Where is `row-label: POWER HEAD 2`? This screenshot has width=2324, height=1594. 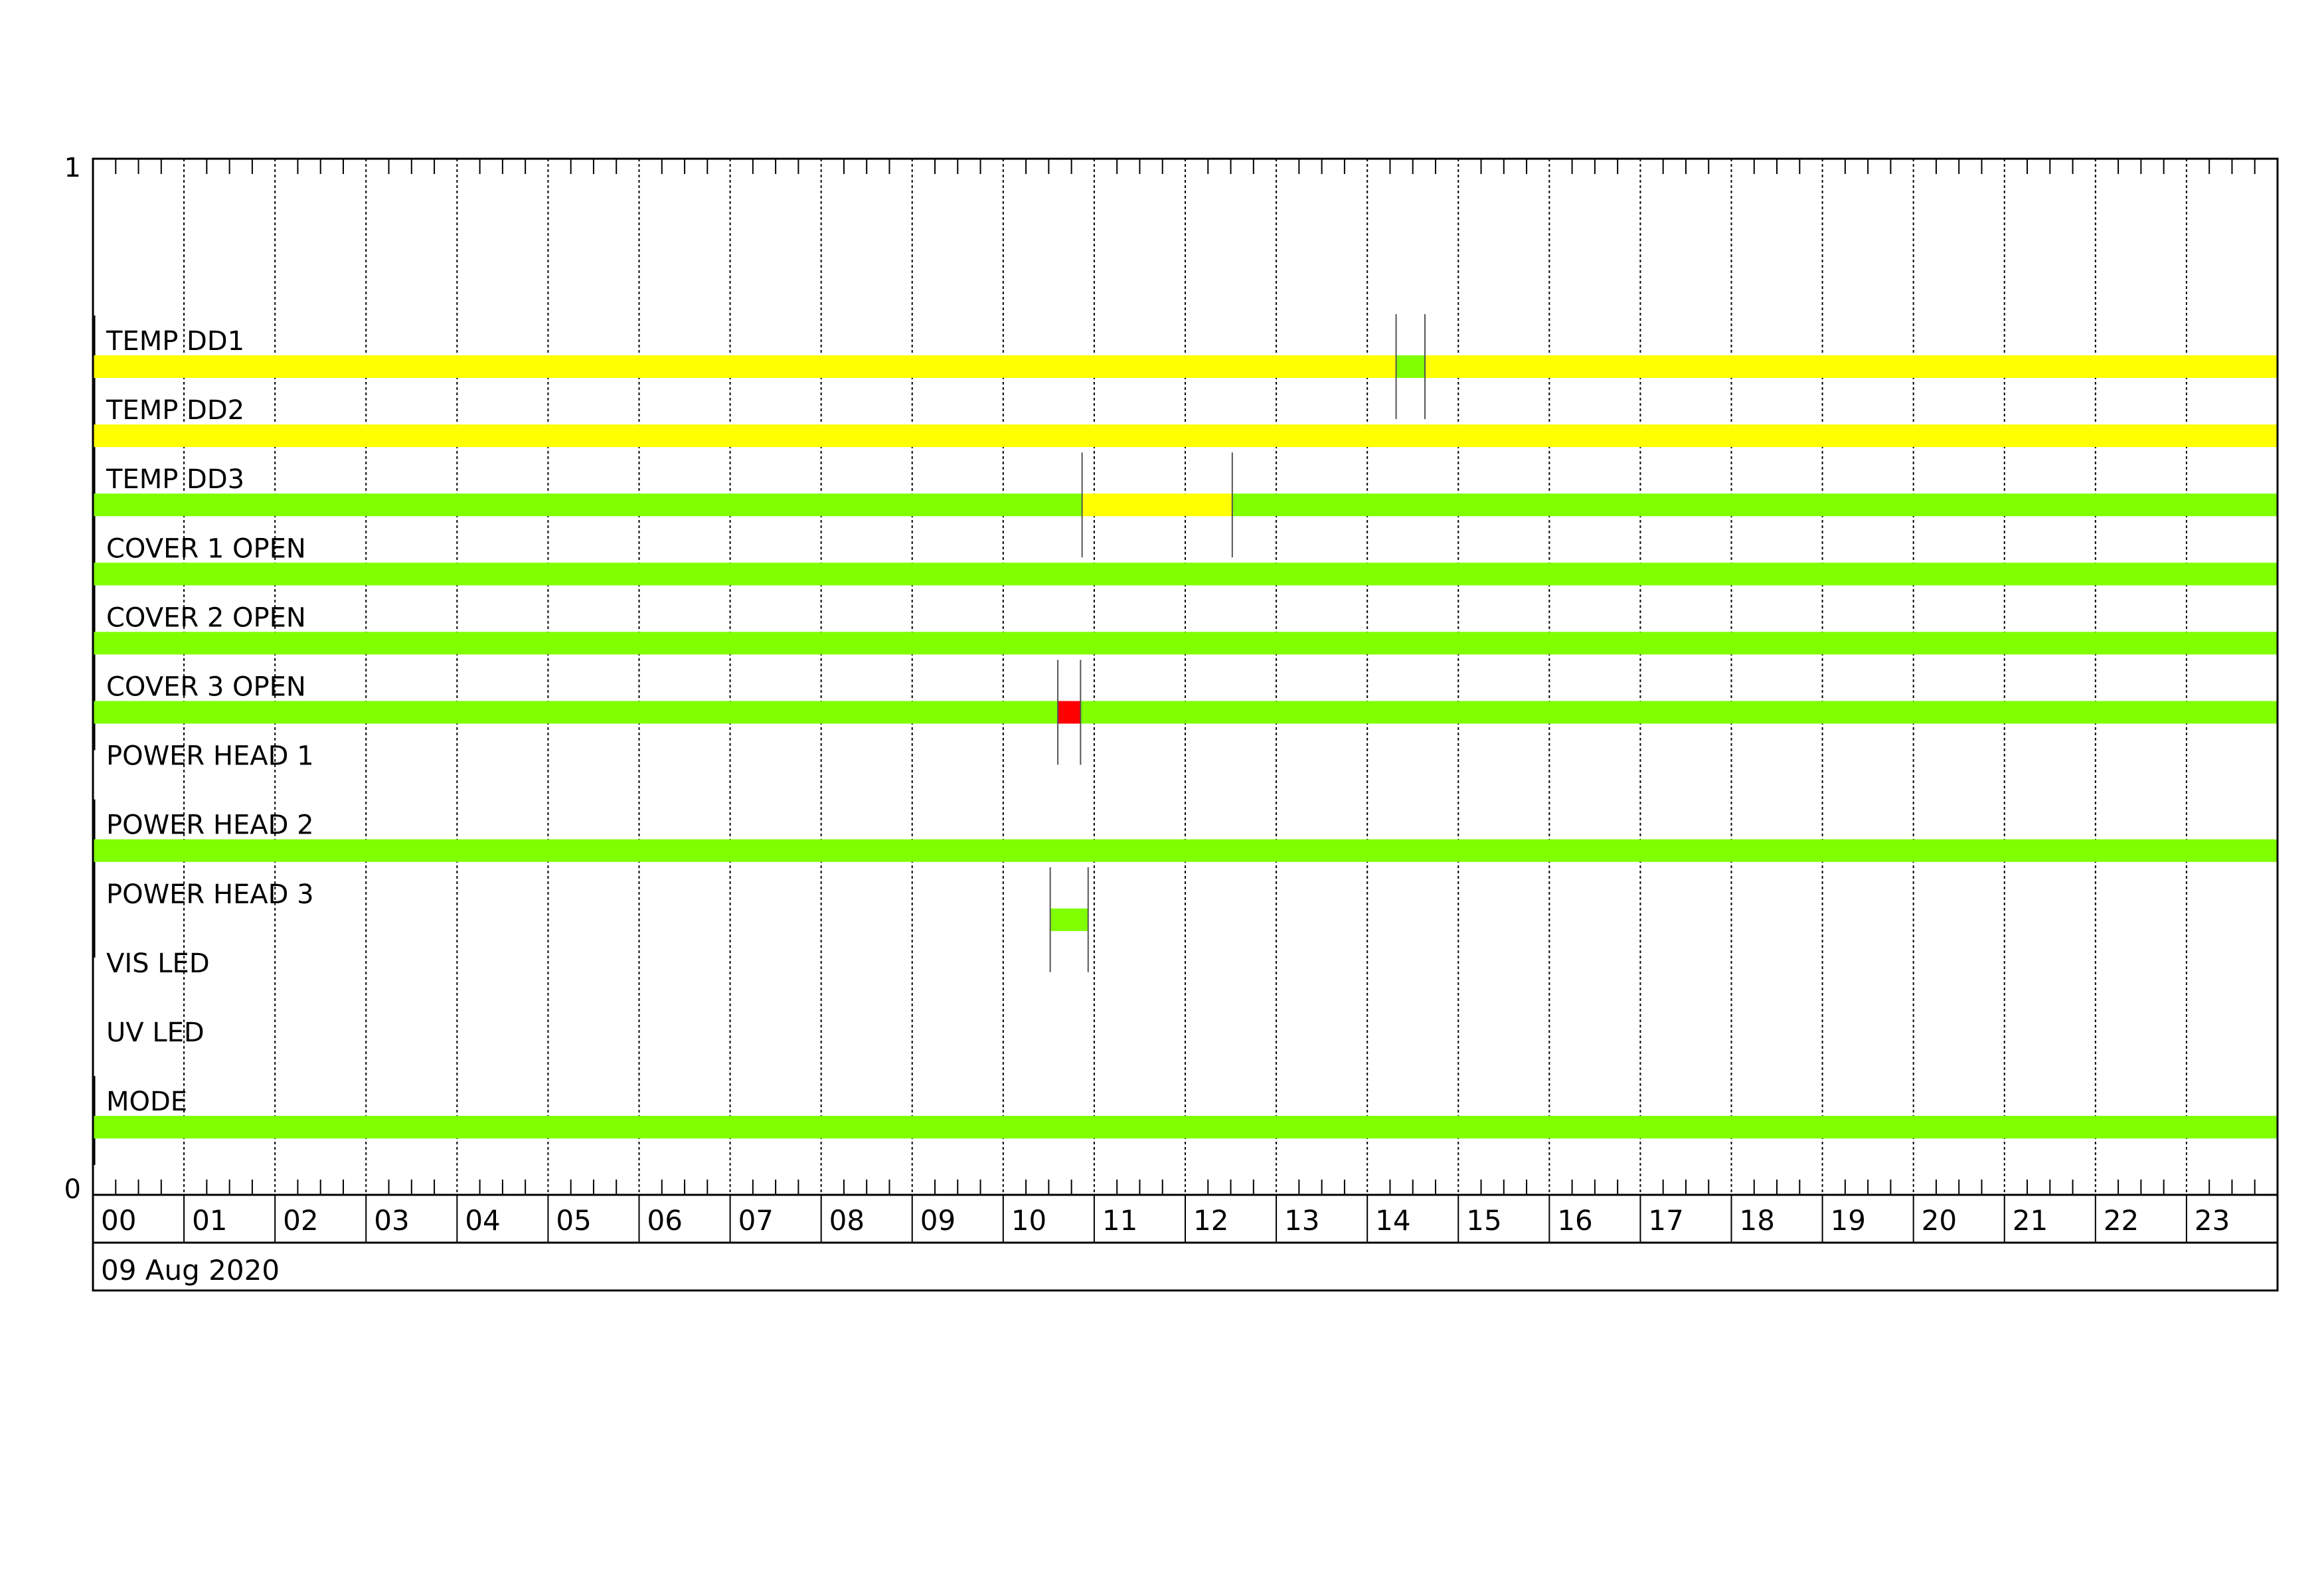
row-label: POWER HEAD 2 is located at coordinates (210, 825).